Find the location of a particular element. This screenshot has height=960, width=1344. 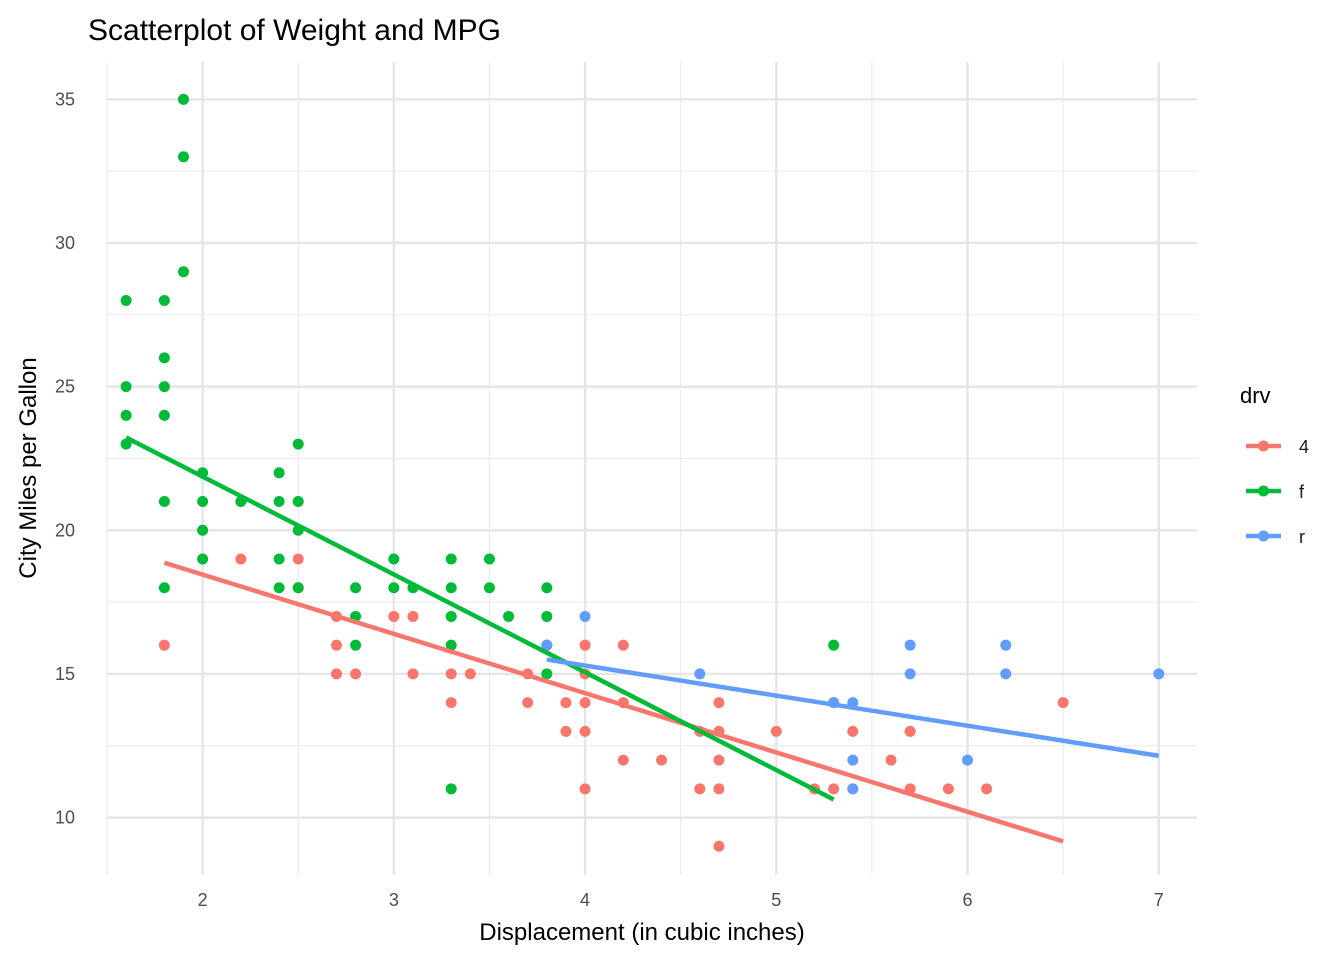

legend-label-f: f is located at coordinates (1302, 492).